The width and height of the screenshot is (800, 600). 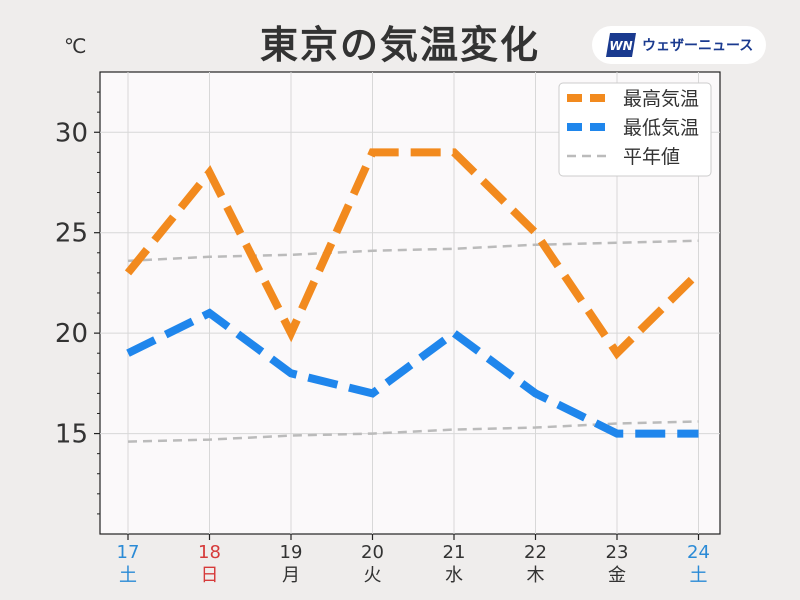 What do you see at coordinates (454, 552) in the screenshot?
I see `x-tick-label-day: 21` at bounding box center [454, 552].